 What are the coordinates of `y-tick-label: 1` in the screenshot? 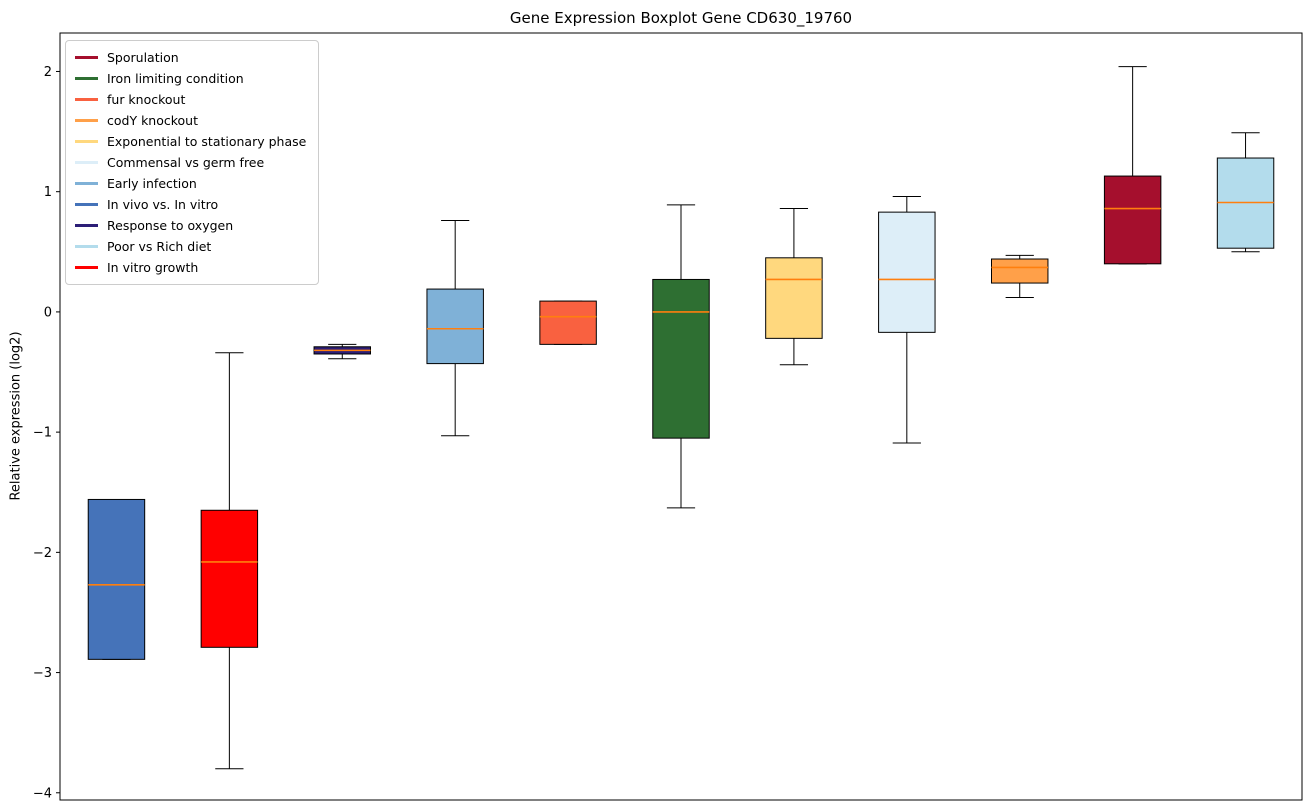 It's located at (48, 192).